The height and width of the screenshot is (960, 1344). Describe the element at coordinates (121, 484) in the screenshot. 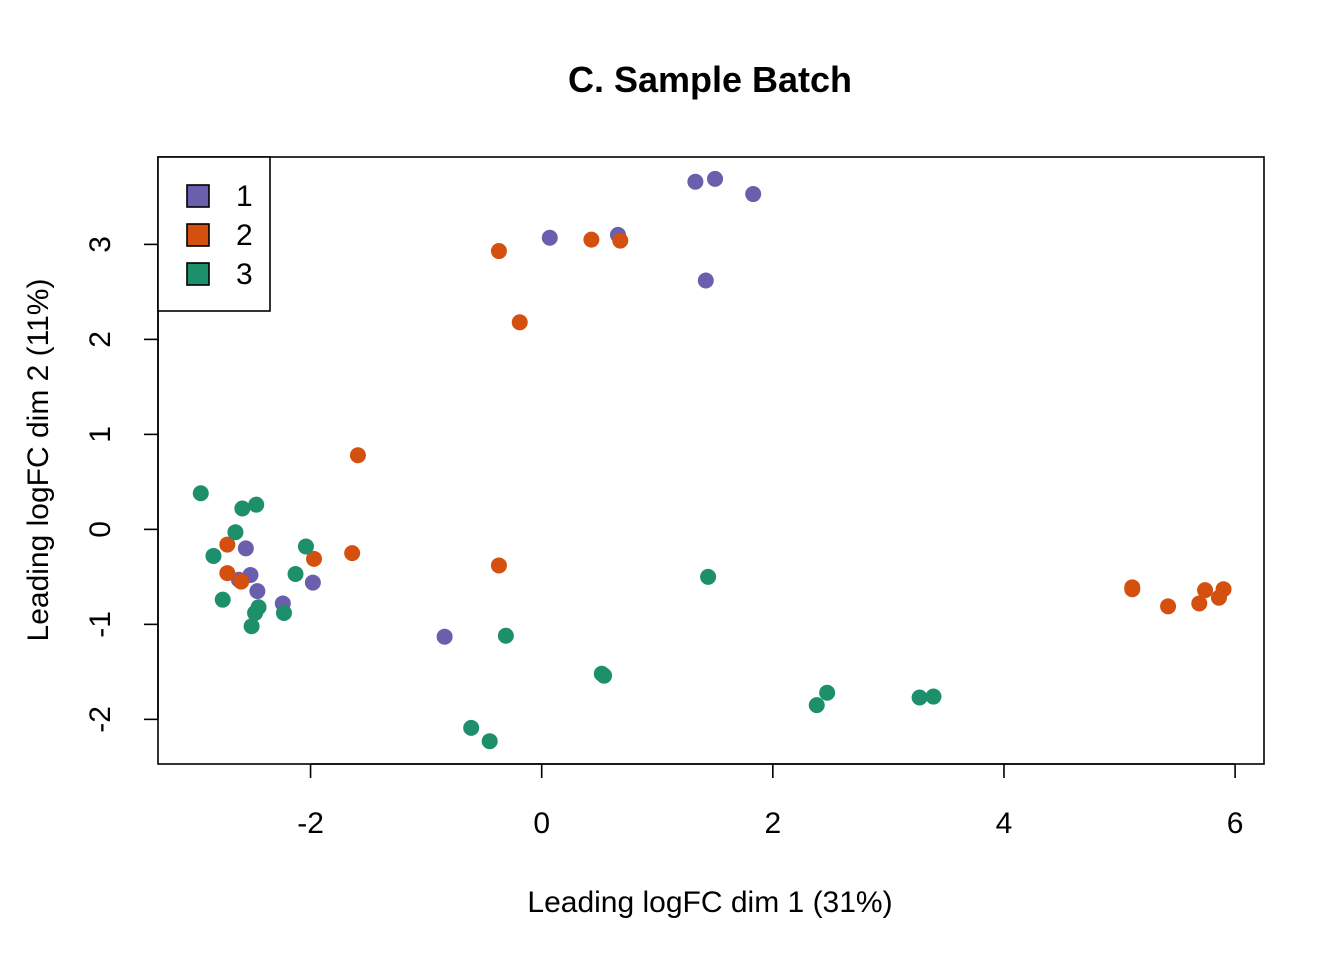

I see `y-axis: -2 -1 0 1 2 3` at that location.